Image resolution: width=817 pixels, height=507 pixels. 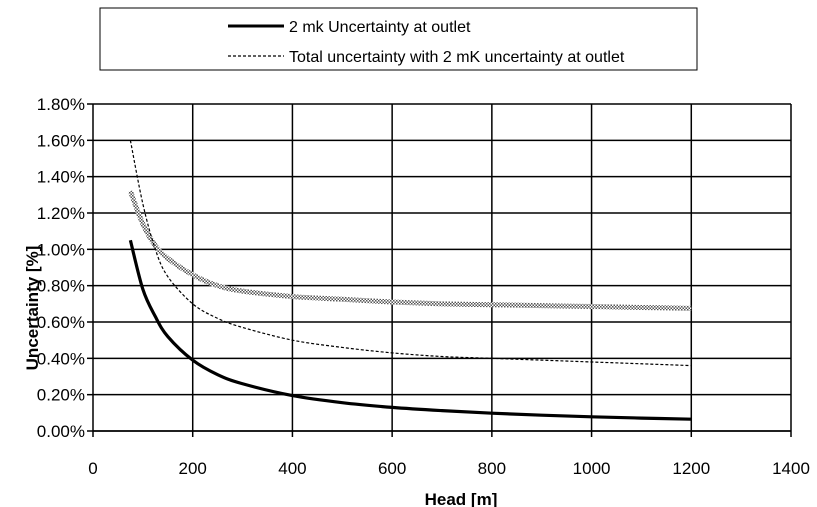 I want to click on y-tick-label: 1.60%, so click(x=61, y=140).